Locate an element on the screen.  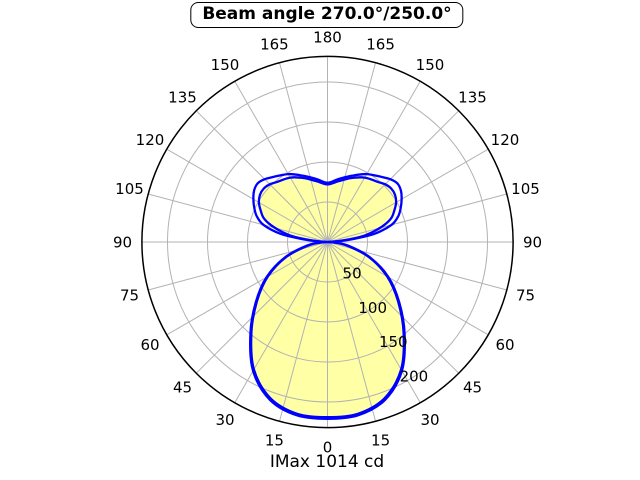
chart-title: Beam angle 270.0°/250.0° is located at coordinates (327, 15).